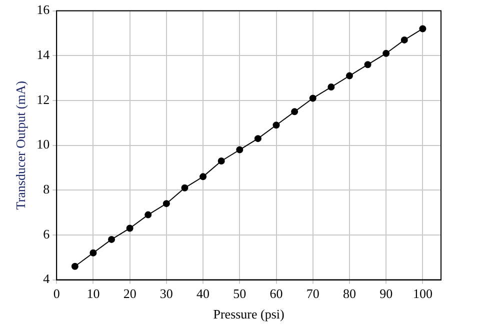  What do you see at coordinates (20, 145) in the screenshot?
I see `y-axis-title: Transducer Output (mA)` at bounding box center [20, 145].